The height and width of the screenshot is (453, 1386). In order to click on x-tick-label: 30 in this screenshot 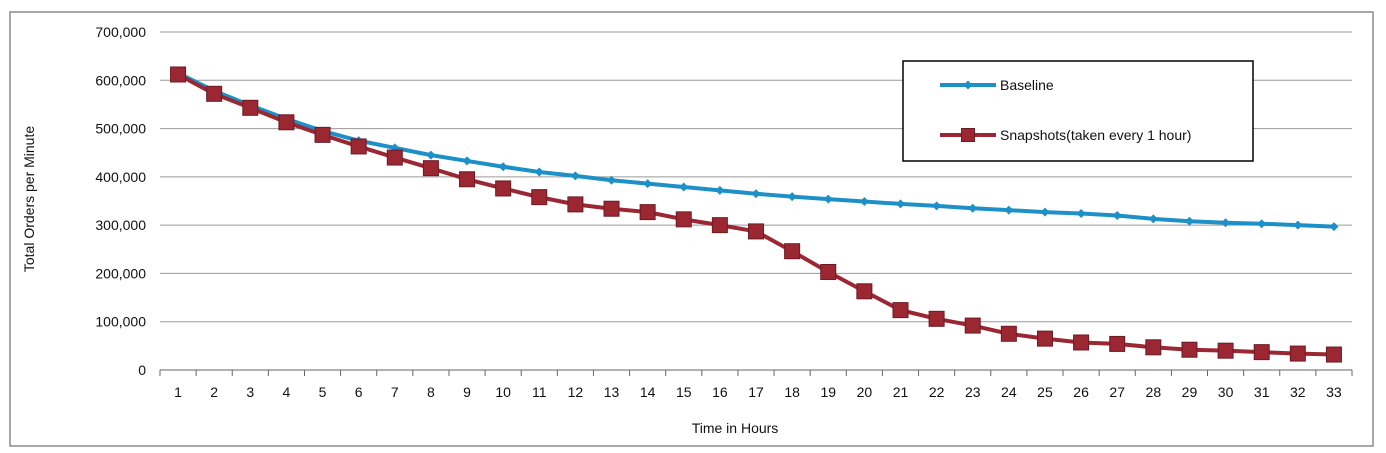, I will do `click(1226, 392)`.